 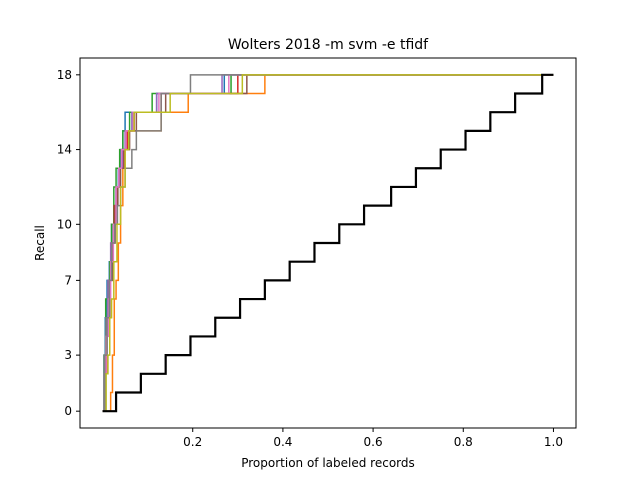 I want to click on y-tick-label: 14, so click(x=64, y=150).